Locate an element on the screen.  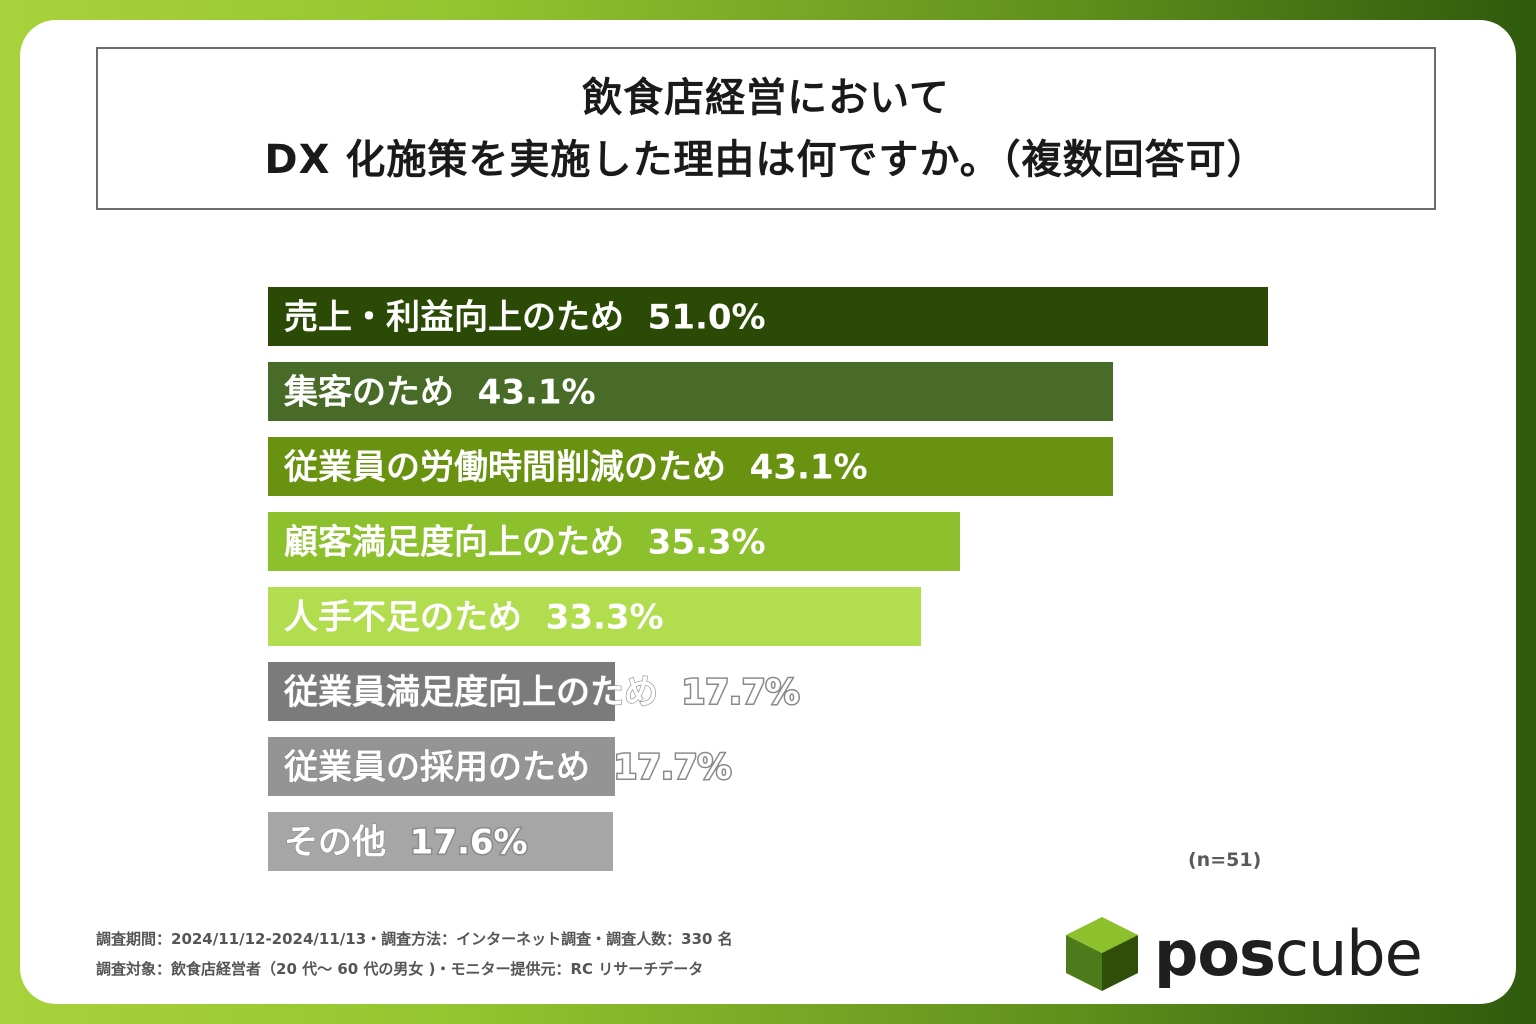
category-label-4: 顧客満足度向上のため is located at coordinates (454, 543).